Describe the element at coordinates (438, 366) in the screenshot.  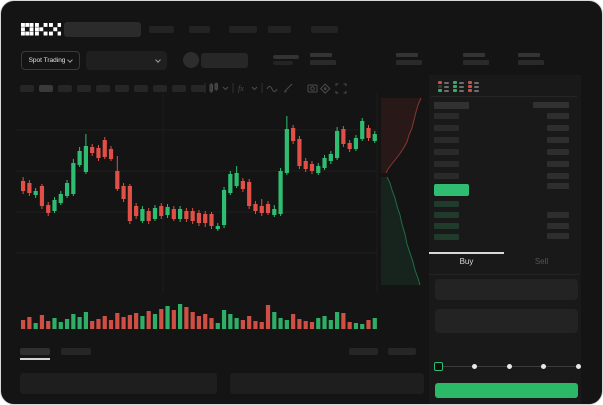
I see `slider-handle` at that location.